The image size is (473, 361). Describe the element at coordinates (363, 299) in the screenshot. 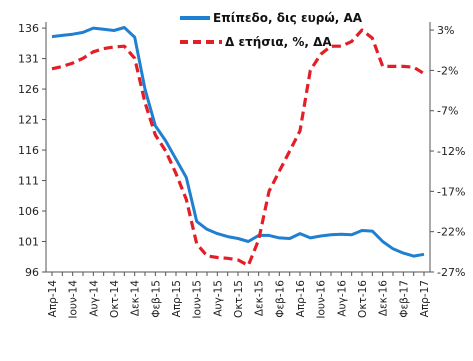

I see `x-tick-label: Οκτ-16` at that location.